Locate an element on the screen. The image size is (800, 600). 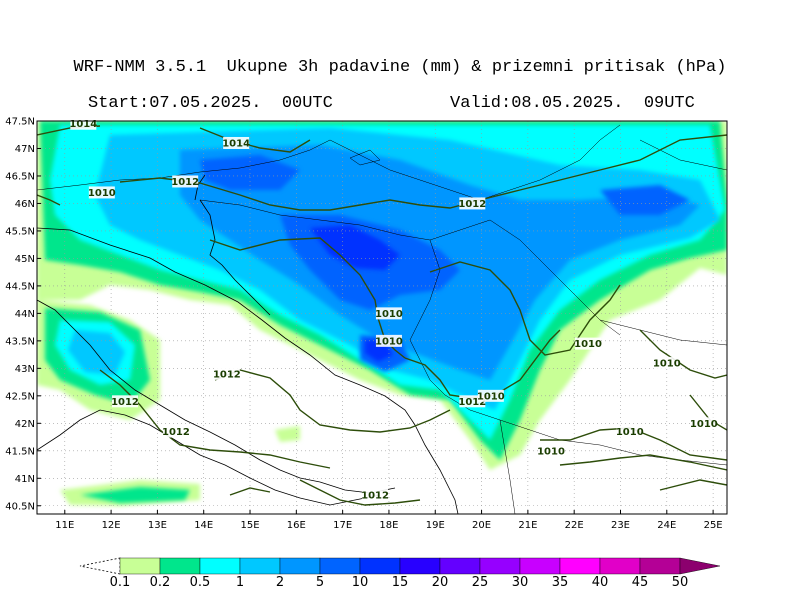
lat-label: 44.5N is located at coordinates (20, 286).